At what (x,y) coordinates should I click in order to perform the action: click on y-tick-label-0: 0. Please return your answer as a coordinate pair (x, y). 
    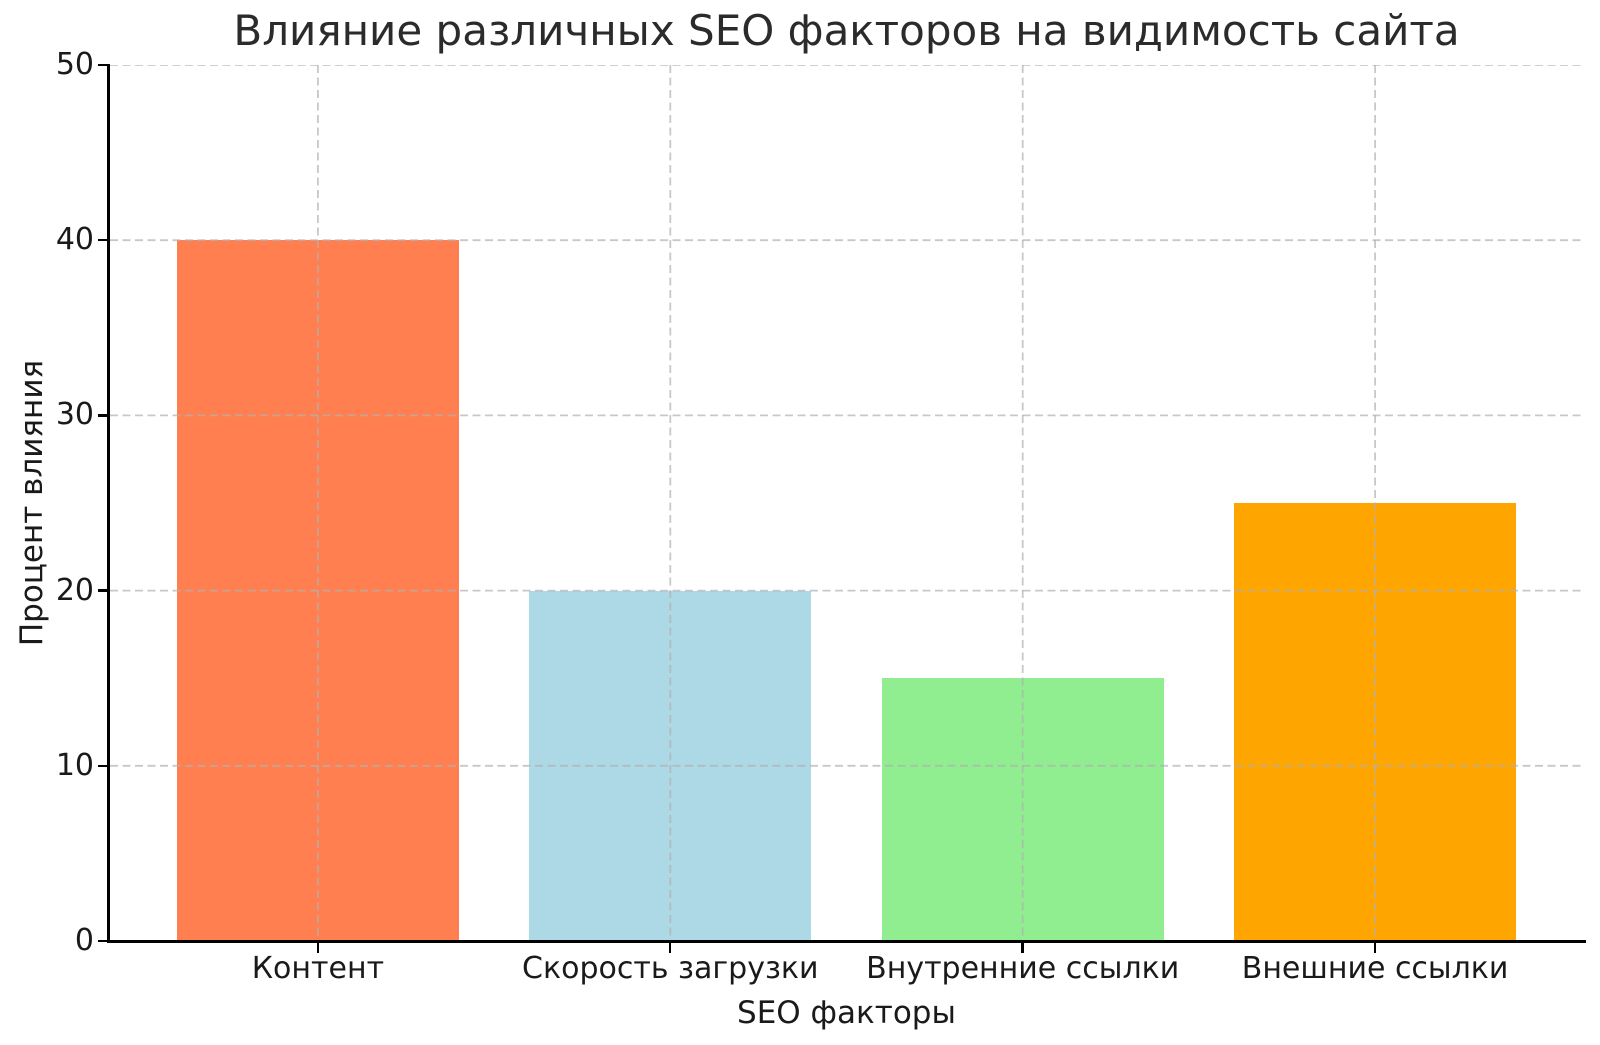
    Looking at the image, I should click on (84, 940).